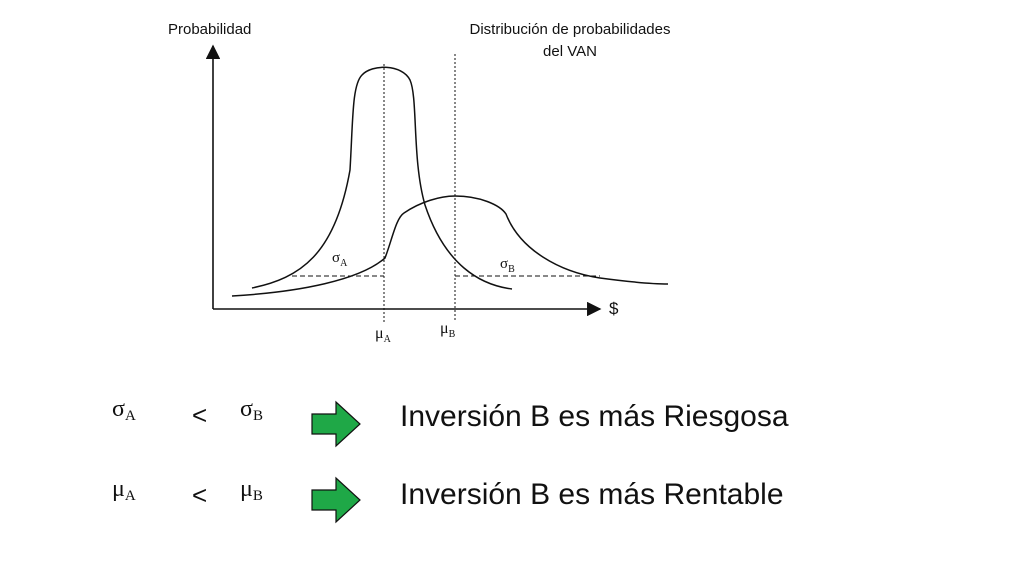 Image resolution: width=1024 pixels, height=576 pixels. Describe the element at coordinates (251, 490) in the screenshot. I see `right-symbol: μB` at that location.